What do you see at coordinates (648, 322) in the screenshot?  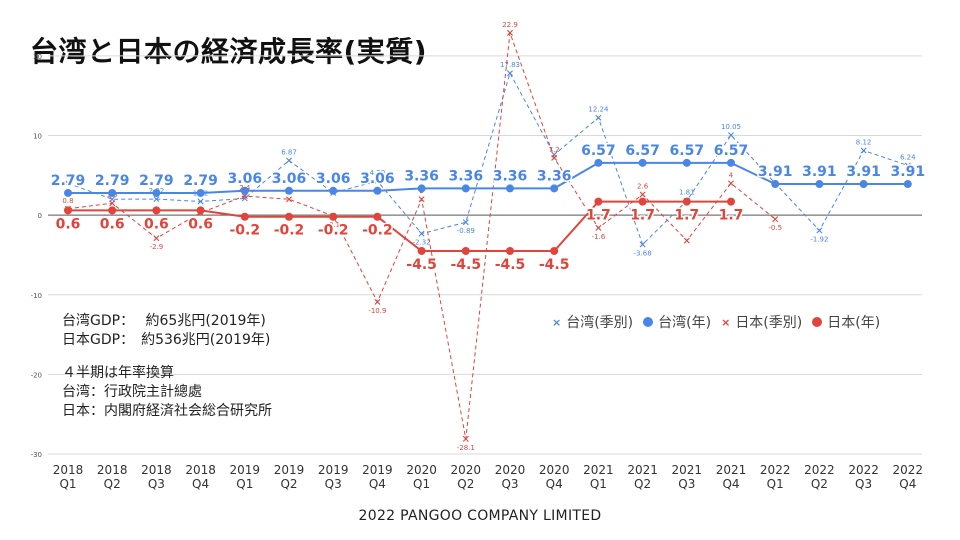 I see `dot-marker-icon` at bounding box center [648, 322].